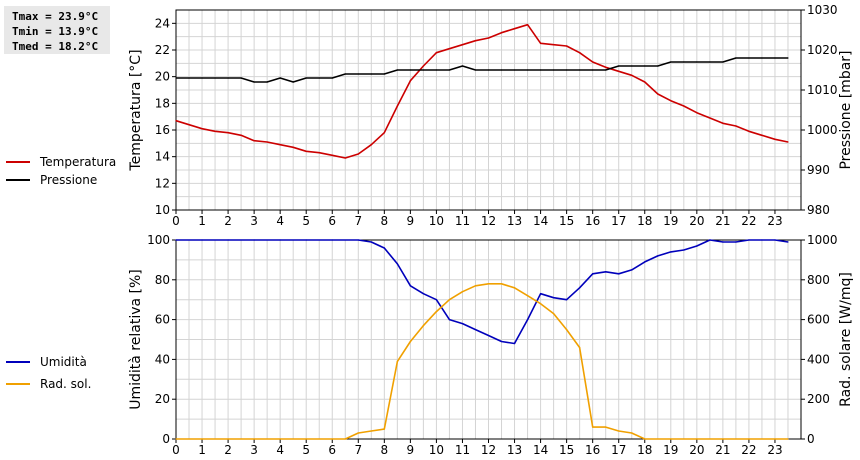 This screenshot has width=860, height=460. Describe the element at coordinates (818, 399) in the screenshot. I see `y-tick-label-right: 200` at that location.